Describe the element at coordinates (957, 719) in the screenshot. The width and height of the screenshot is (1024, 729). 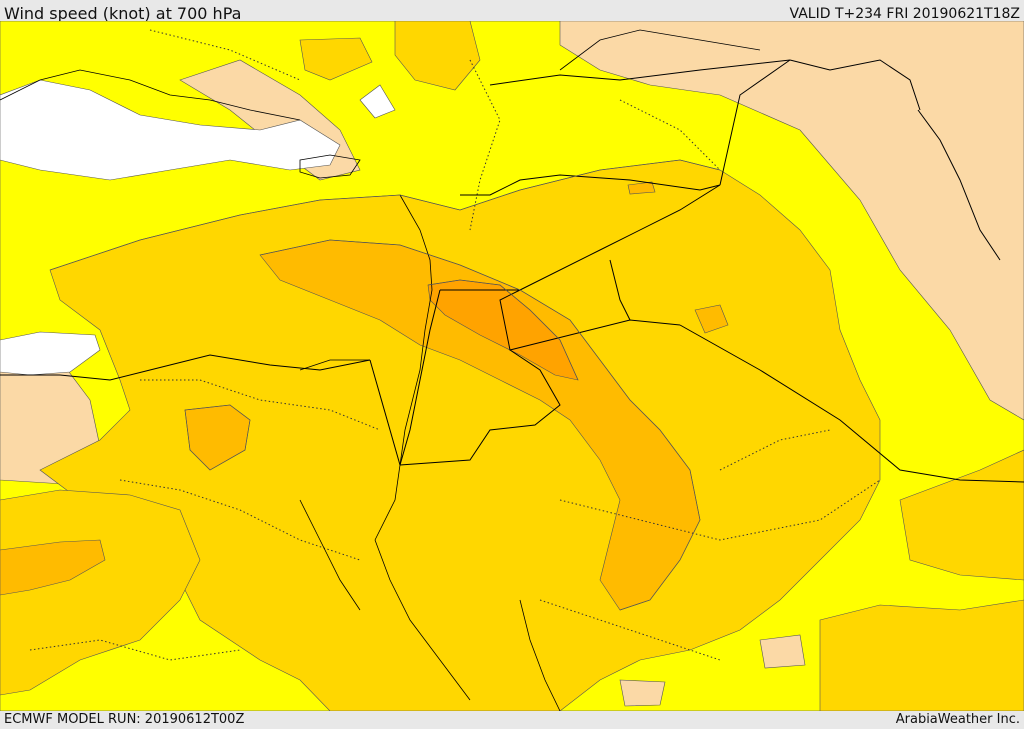
I see `credit-label: ArabiaWeather Inc.` at that location.